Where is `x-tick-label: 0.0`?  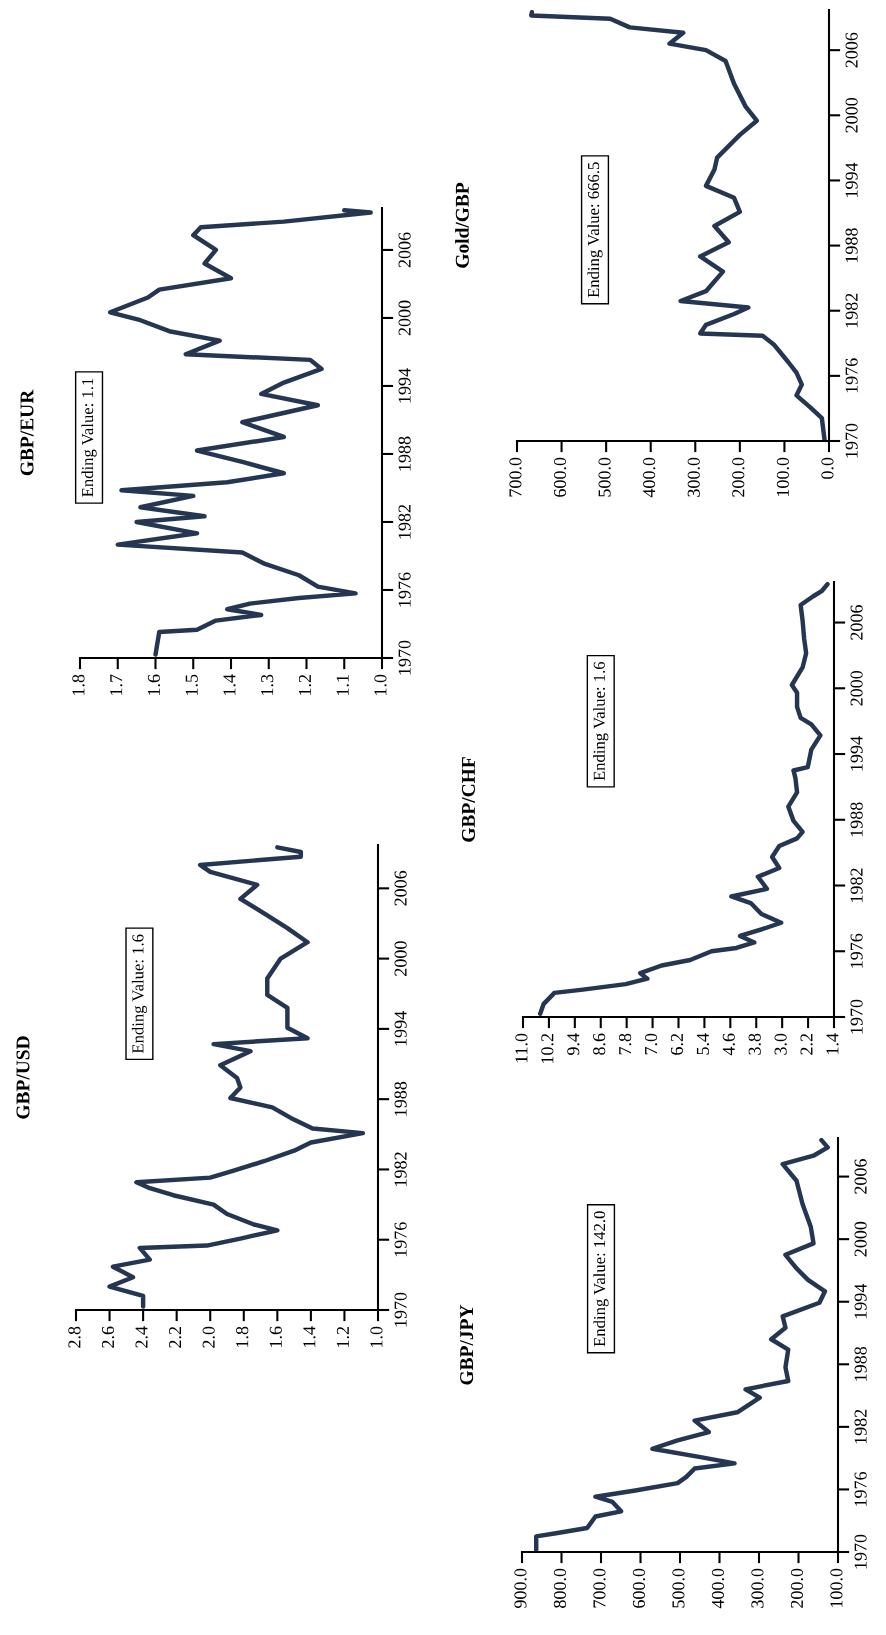
x-tick-label: 0.0 is located at coordinates (827, 468).